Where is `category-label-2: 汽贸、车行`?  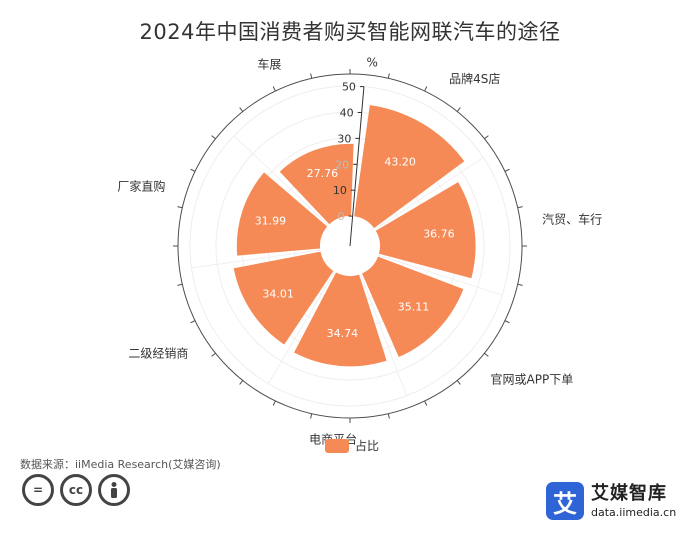 category-label-2: 汽贸、车行 is located at coordinates (572, 218).